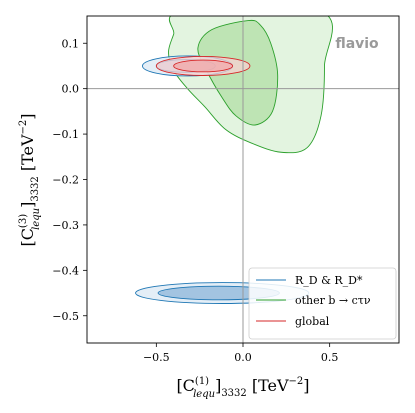 Image resolution: width=415 pixels, height=413 pixels. Describe the element at coordinates (65, 270) in the screenshot. I see `y-tick-label-5: −0.4` at that location.